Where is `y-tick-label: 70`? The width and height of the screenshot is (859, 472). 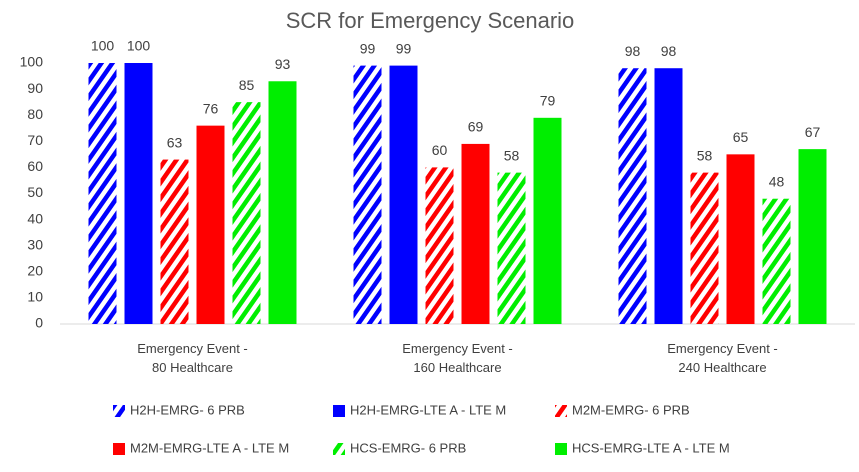 y-tick-label: 70 is located at coordinates (35, 140).